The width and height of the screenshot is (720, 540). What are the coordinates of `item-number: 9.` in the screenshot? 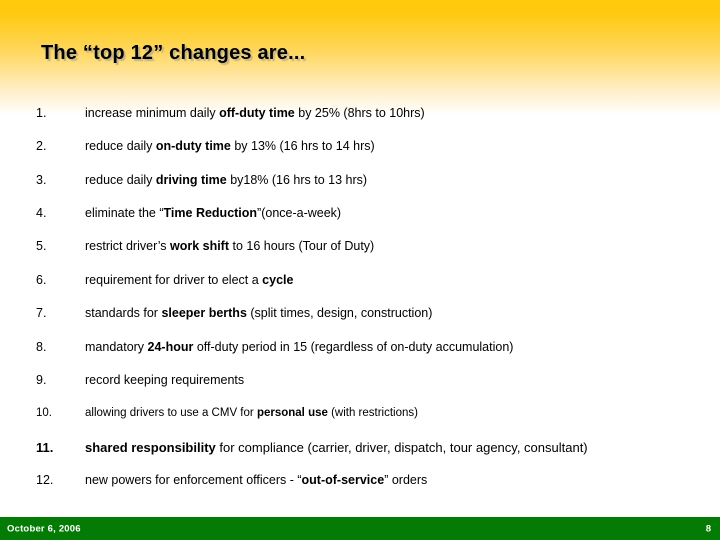 It's located at (41, 379).